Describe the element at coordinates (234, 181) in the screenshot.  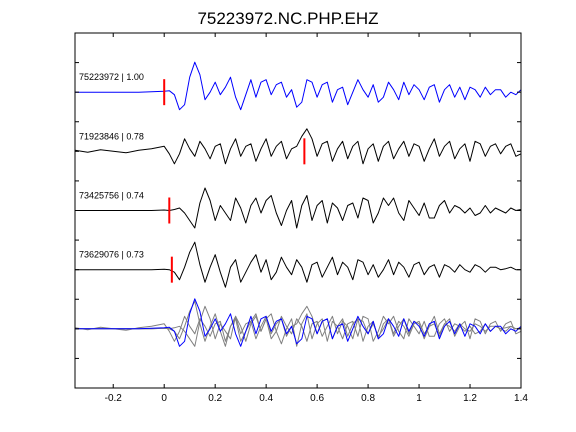
I see `pick-markers` at that location.